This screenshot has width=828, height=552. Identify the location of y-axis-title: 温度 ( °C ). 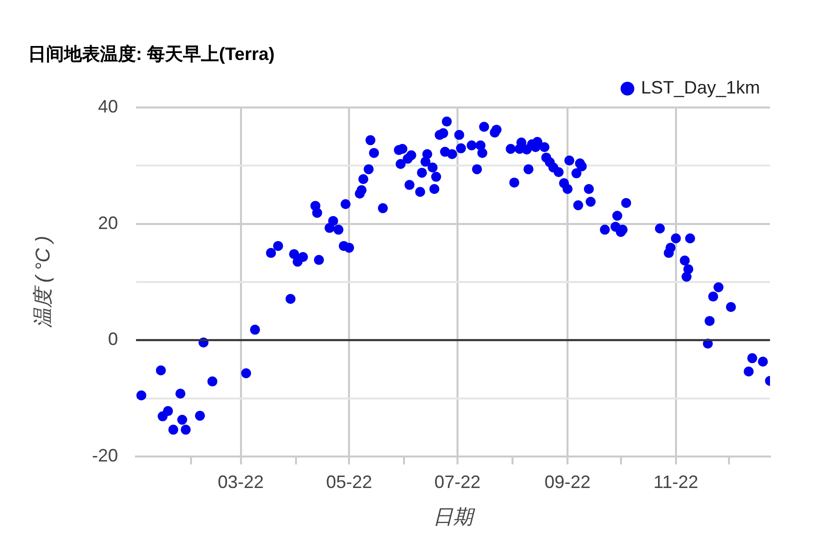
(43, 282).